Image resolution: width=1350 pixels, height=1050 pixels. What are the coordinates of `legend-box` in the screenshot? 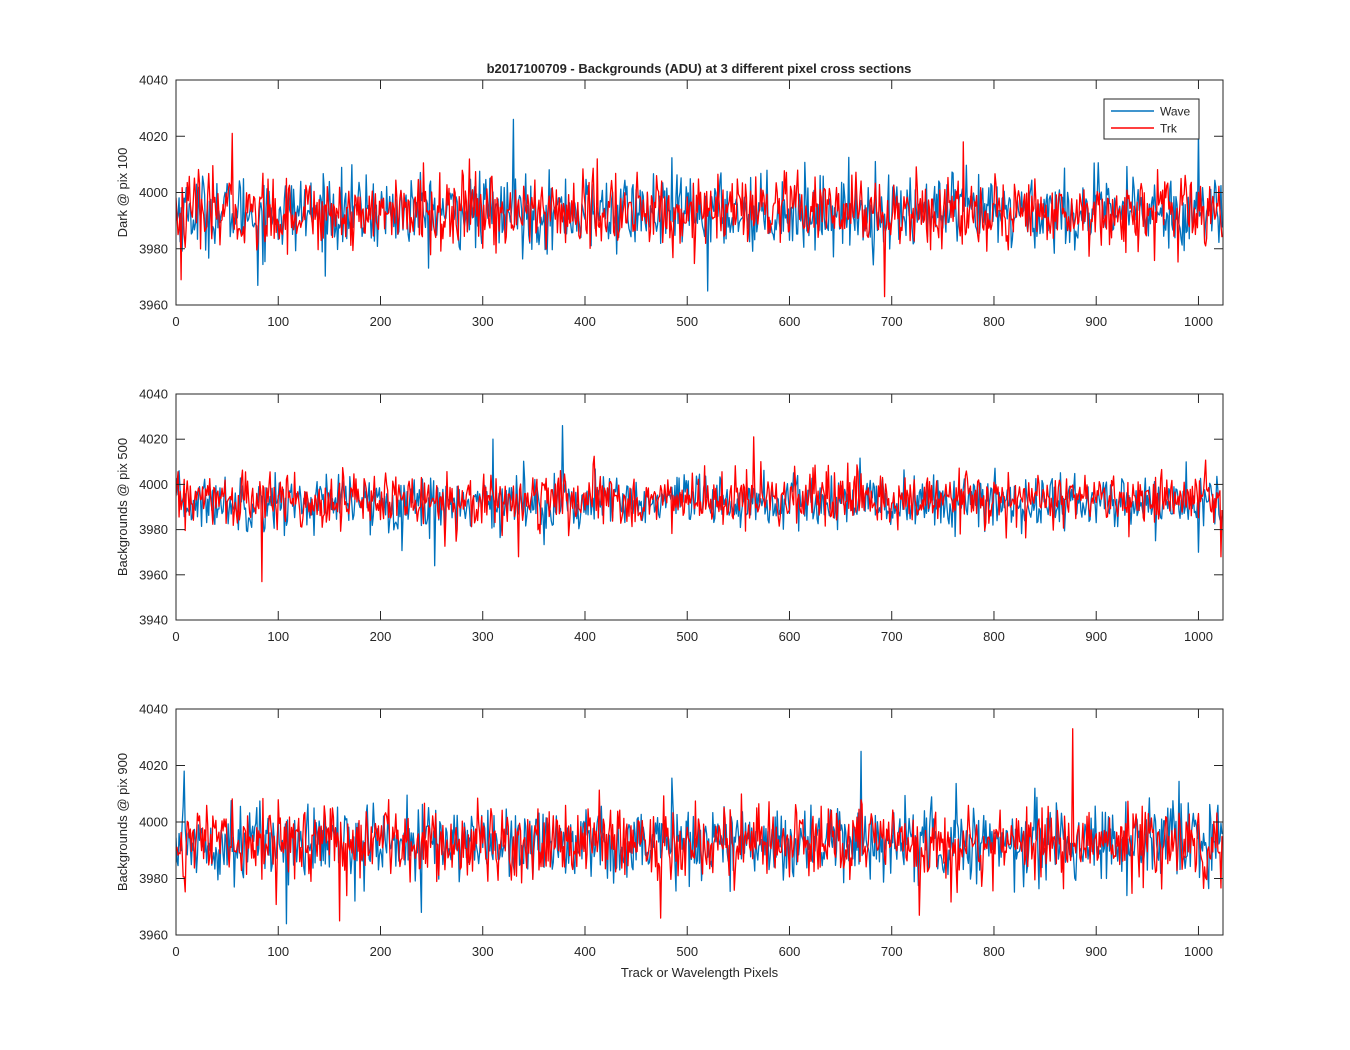 It's located at (1151, 119).